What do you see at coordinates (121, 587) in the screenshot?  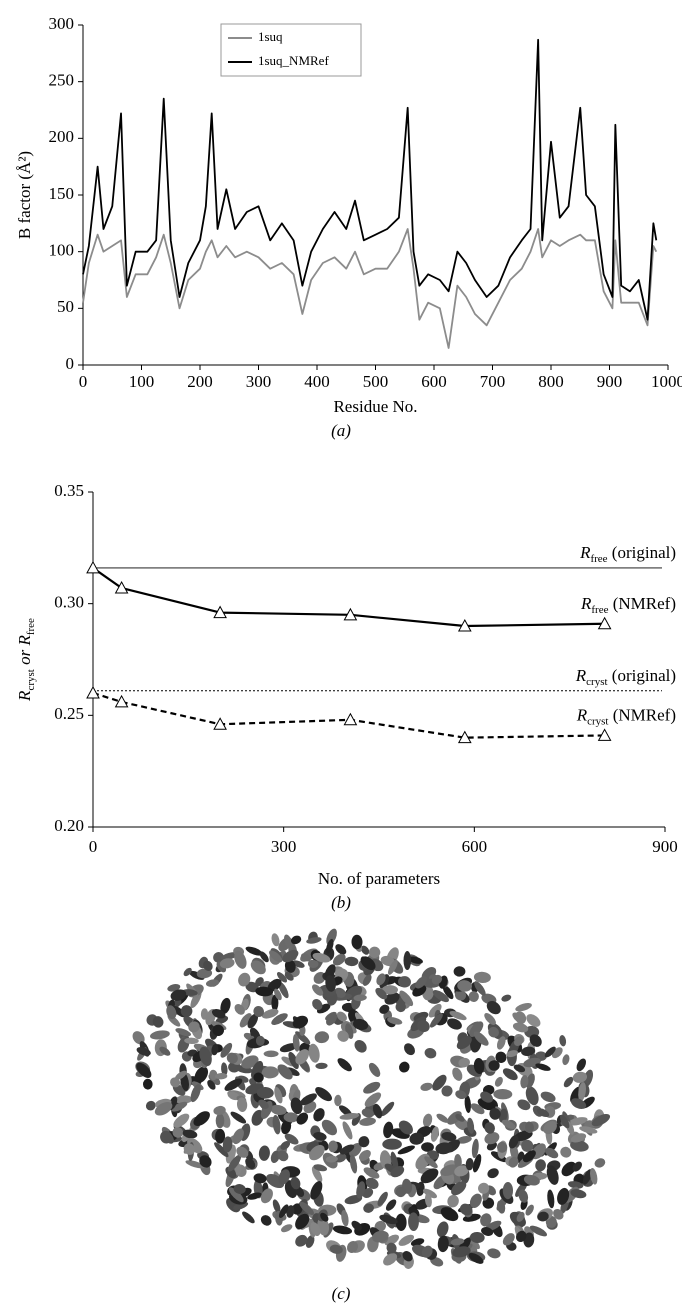 I see `triangle-marker` at bounding box center [121, 587].